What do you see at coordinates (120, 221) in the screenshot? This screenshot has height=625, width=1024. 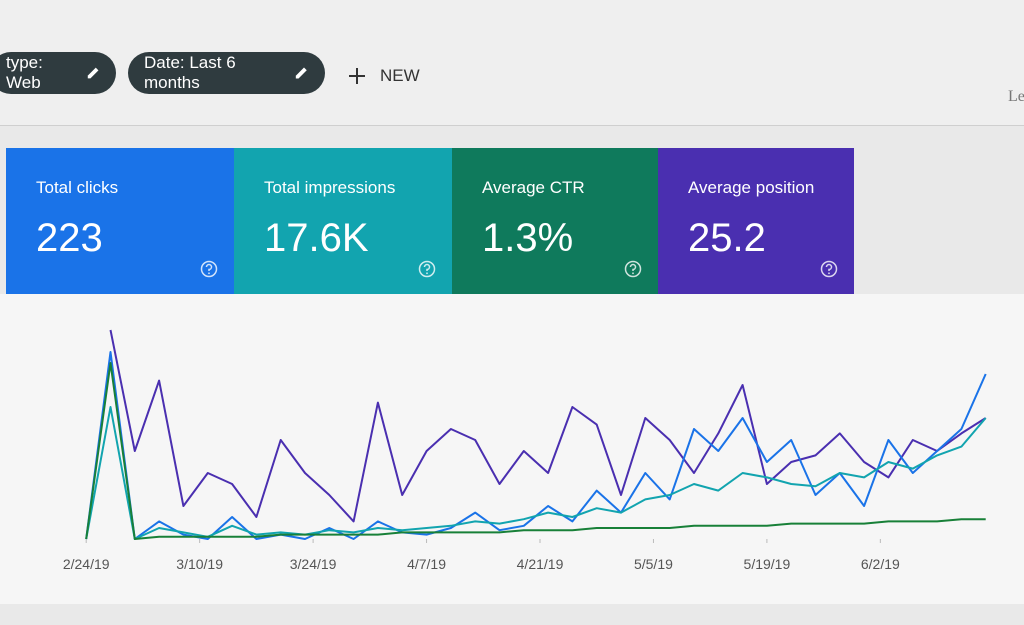 I see `metric-card: Total clicks 223` at bounding box center [120, 221].